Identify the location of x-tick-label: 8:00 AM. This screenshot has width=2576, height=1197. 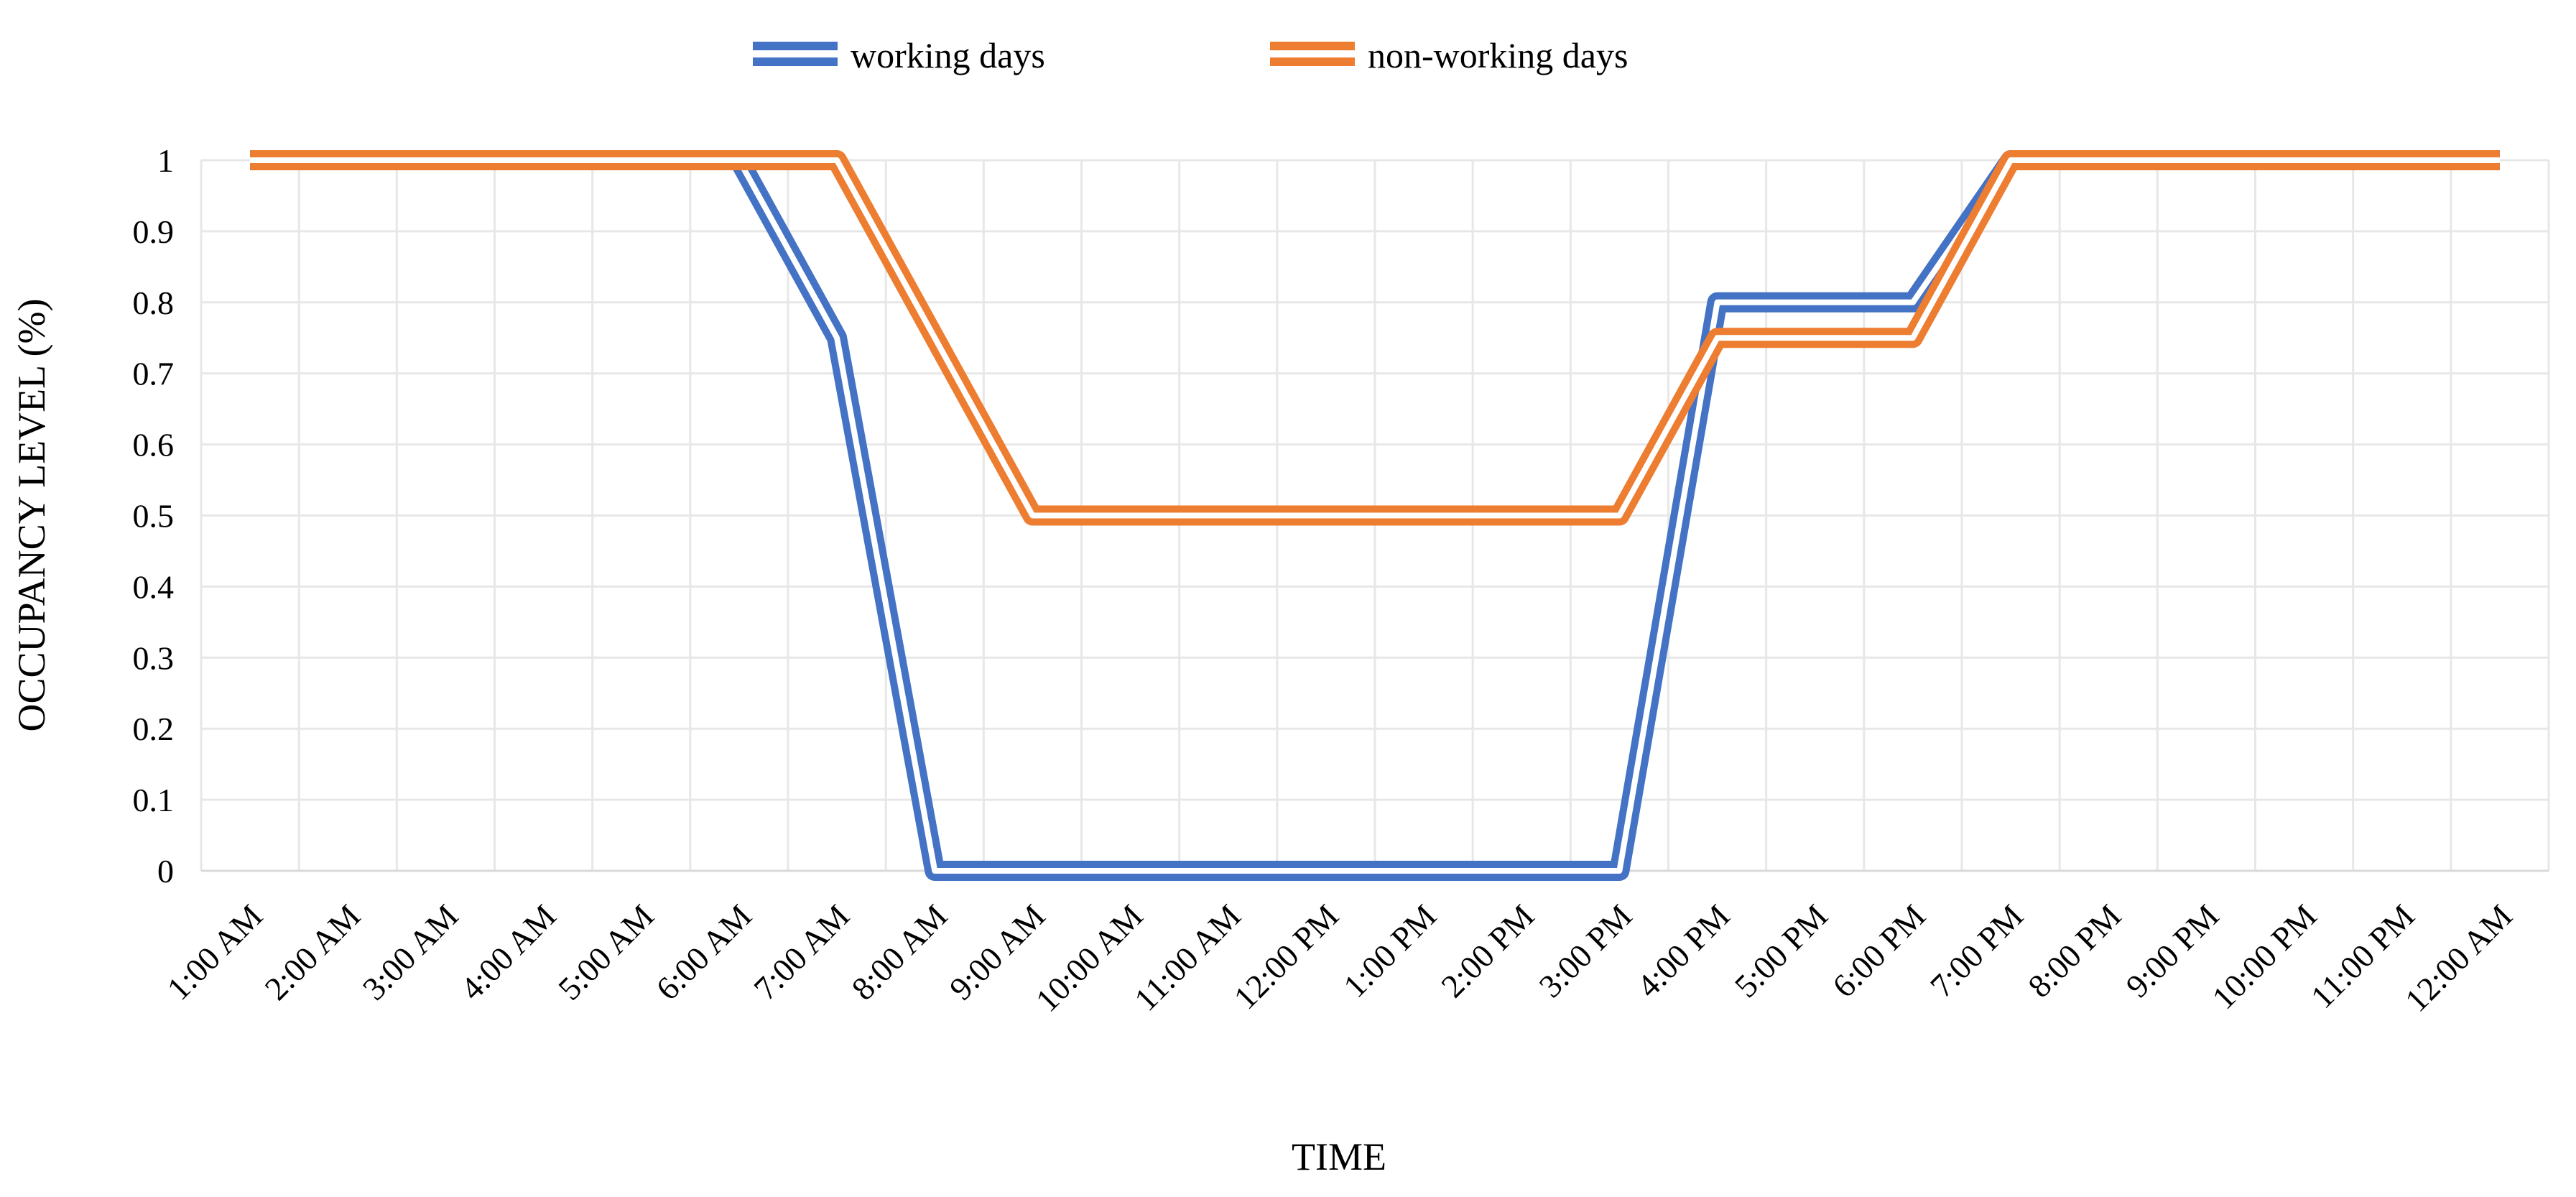
(900, 952).